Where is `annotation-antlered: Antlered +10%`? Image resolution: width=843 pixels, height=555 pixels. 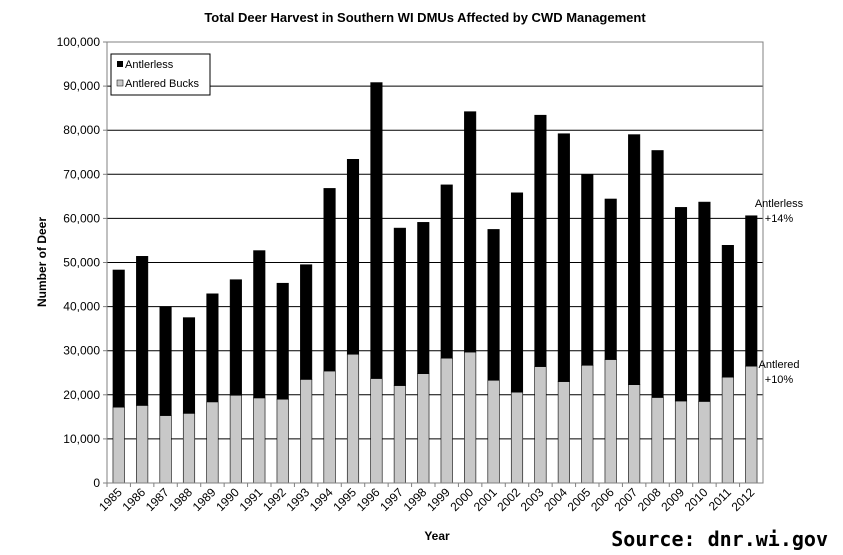
annotation-antlered: Antlered +10% is located at coordinates (779, 372).